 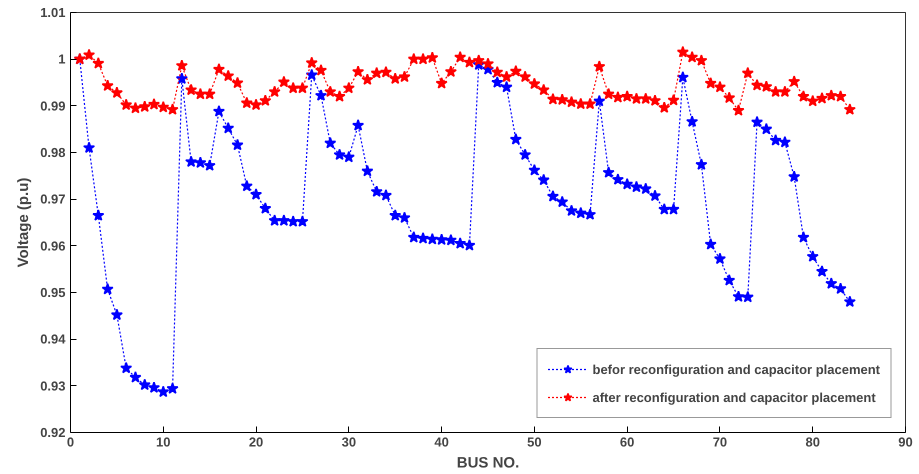 I want to click on y-tick-label: 0.93, so click(x=53, y=386).